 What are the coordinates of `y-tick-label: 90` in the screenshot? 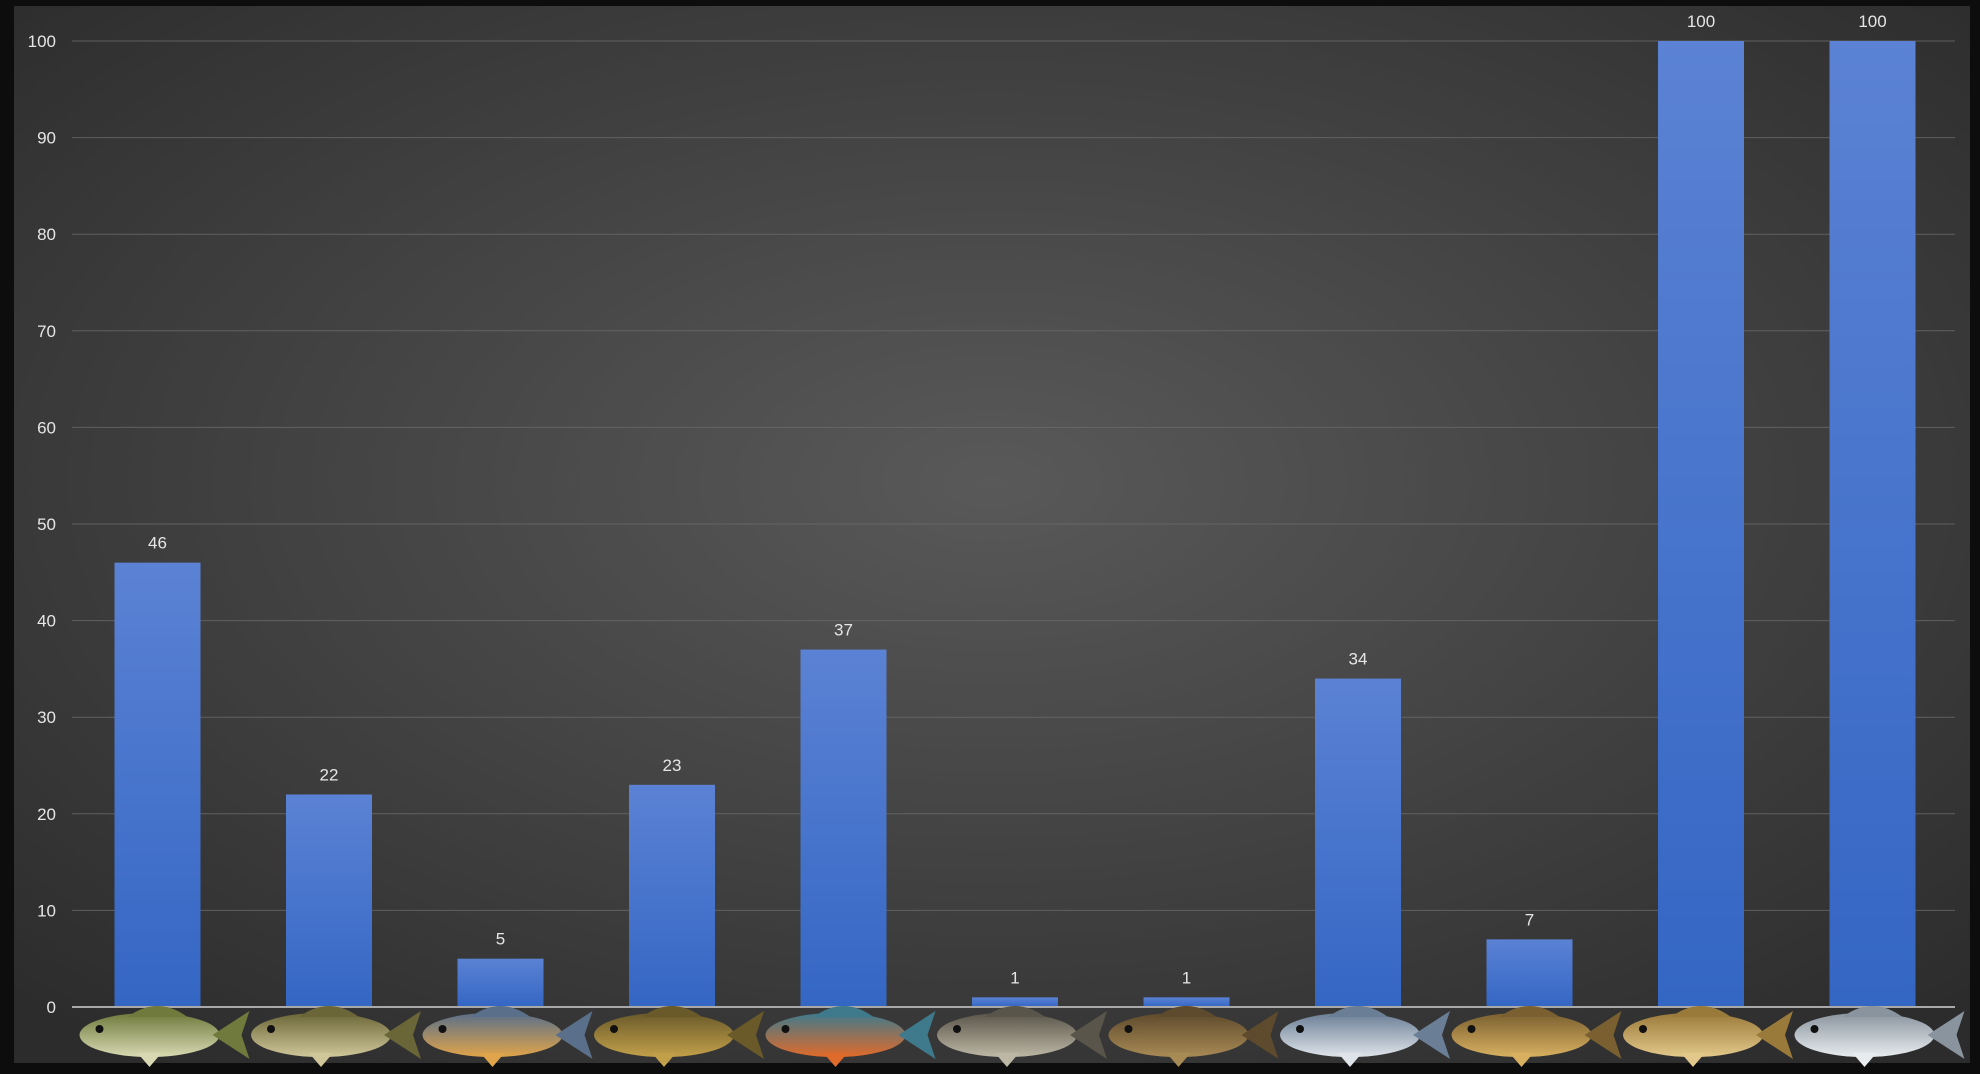 It's located at (46, 138).